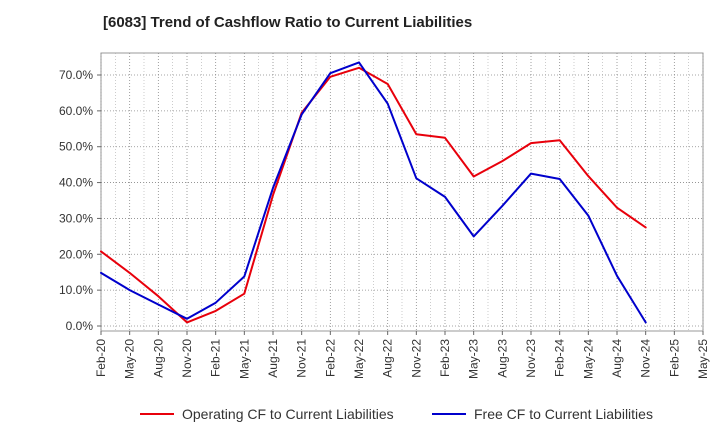 This screenshot has width=720, height=440. What do you see at coordinates (288, 414) in the screenshot?
I see `legend-label-1: Operating CF to Current Liabilities` at bounding box center [288, 414].